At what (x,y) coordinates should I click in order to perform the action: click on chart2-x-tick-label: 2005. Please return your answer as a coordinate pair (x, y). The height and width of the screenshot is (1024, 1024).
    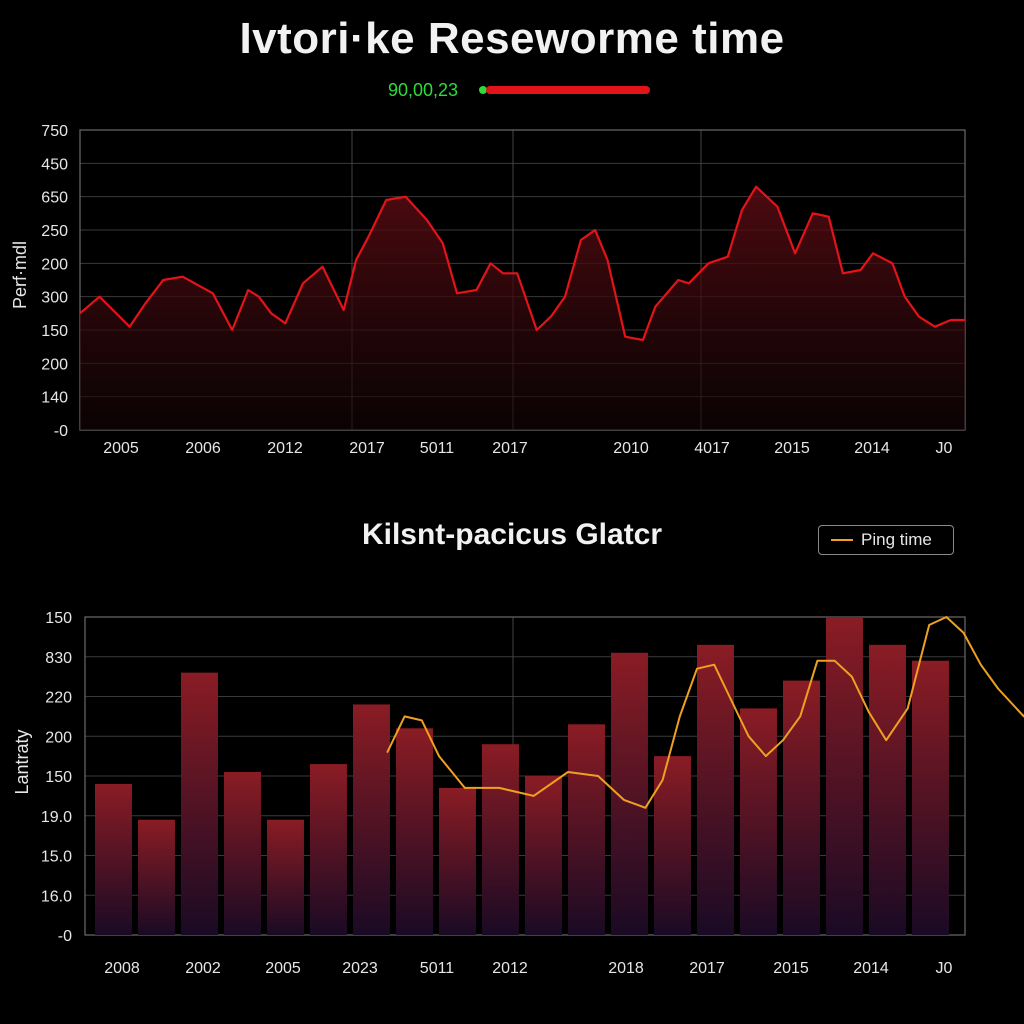
    Looking at the image, I should click on (283, 968).